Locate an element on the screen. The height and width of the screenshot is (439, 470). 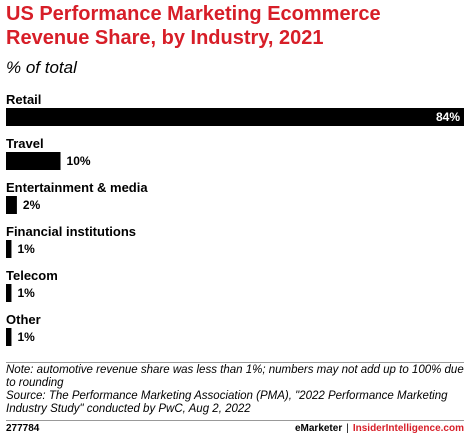
footer-brand: eMarketer | InsiderIntelligence.com is located at coordinates (379, 429).